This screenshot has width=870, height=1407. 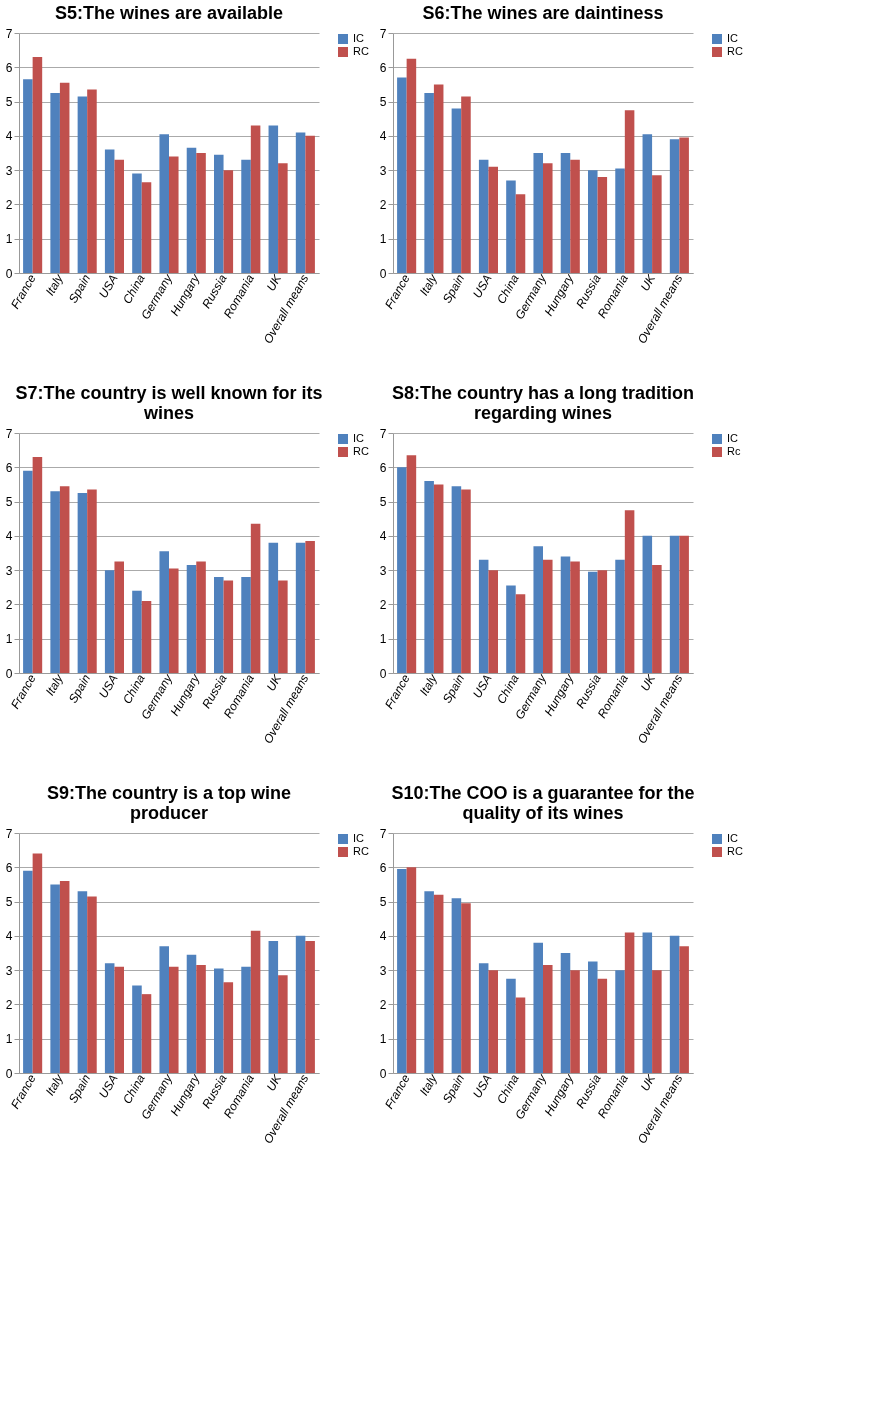 I want to click on legend-label: Rc, so click(x=734, y=451).